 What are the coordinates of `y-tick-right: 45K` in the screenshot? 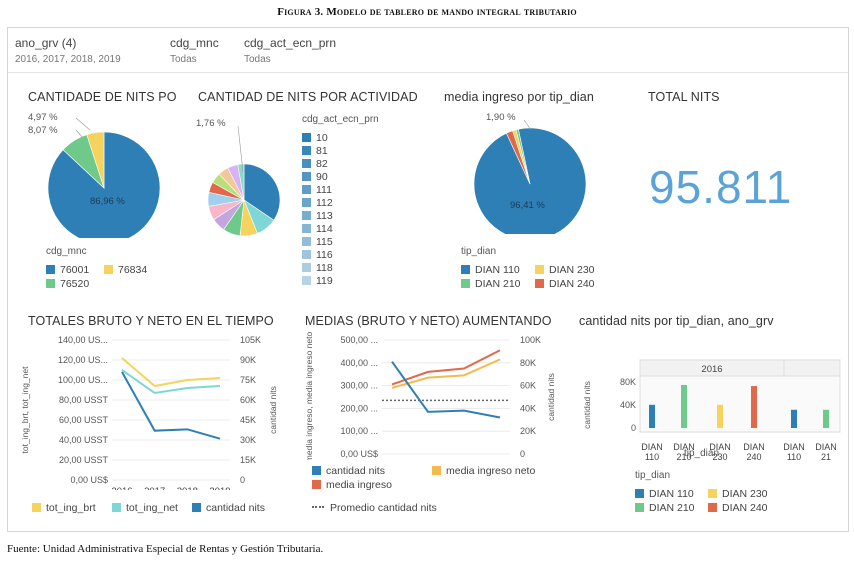 It's located at (248, 420).